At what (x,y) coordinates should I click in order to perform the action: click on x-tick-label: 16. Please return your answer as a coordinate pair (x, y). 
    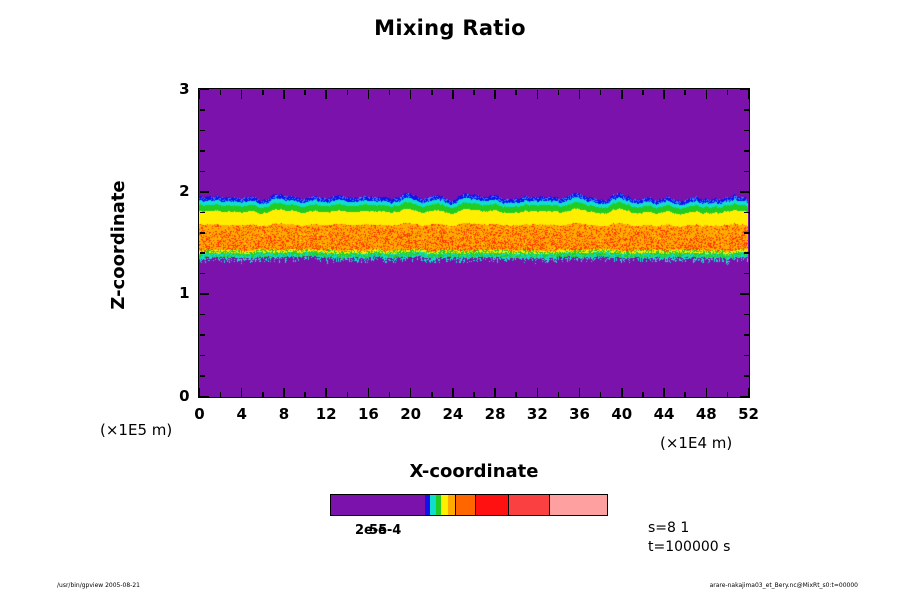
    Looking at the image, I should click on (368, 413).